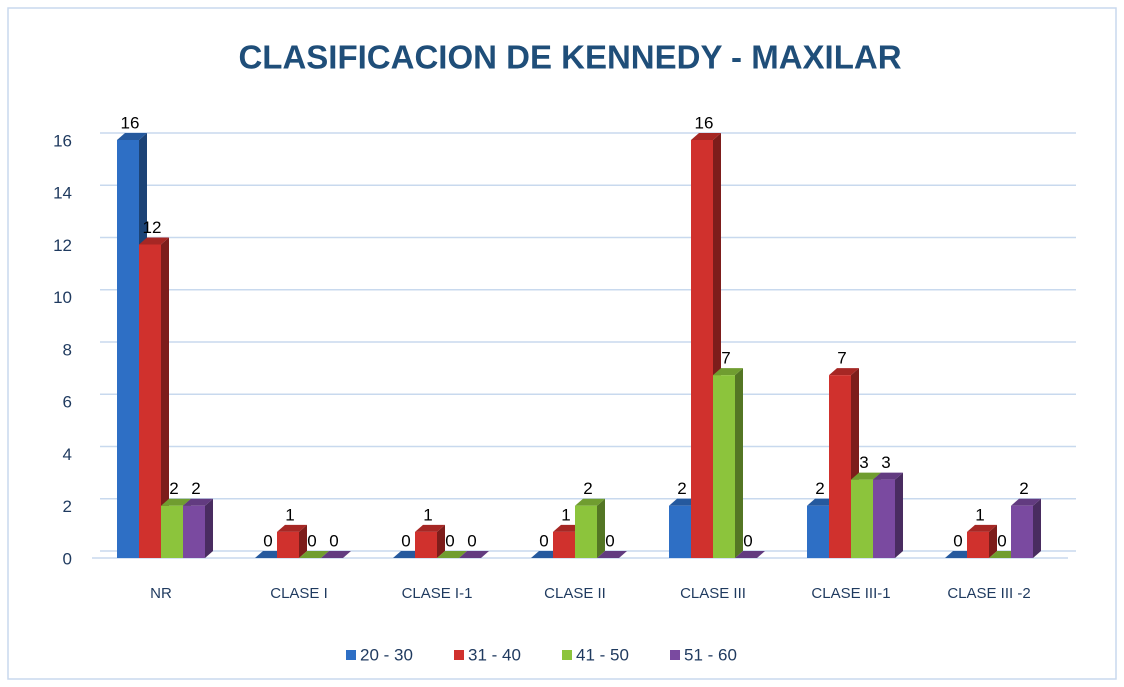 This screenshot has width=1124, height=687. Describe the element at coordinates (152, 227) in the screenshot. I see `data-label: 12` at that location.